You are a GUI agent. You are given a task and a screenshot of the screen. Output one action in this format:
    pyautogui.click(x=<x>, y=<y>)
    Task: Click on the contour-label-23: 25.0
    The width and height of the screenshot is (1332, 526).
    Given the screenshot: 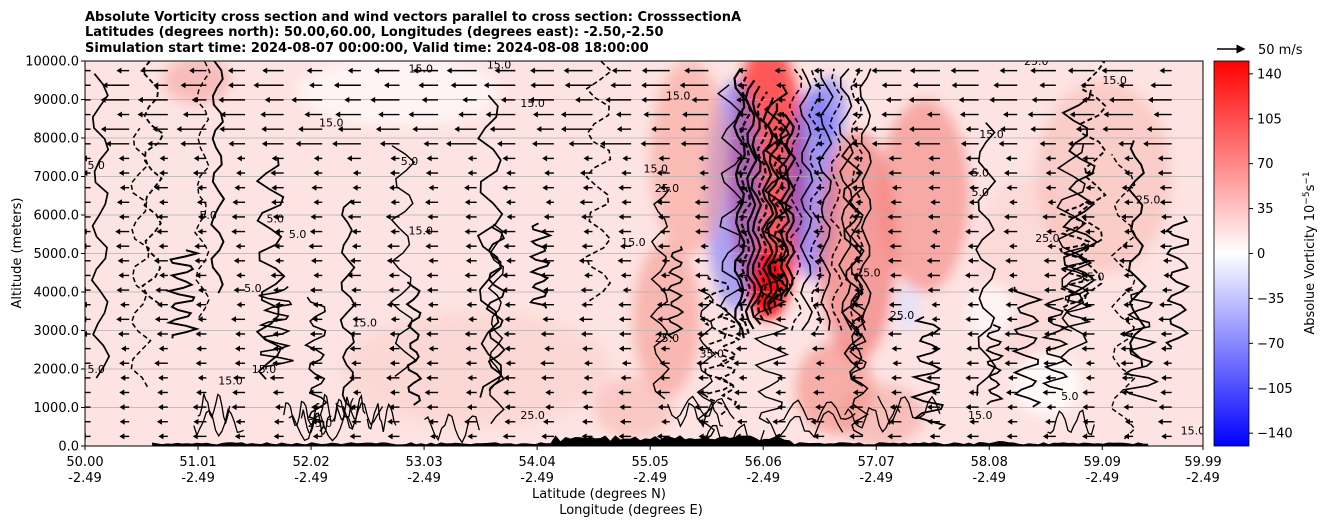 What is the action you would take?
    pyautogui.click(x=902, y=315)
    